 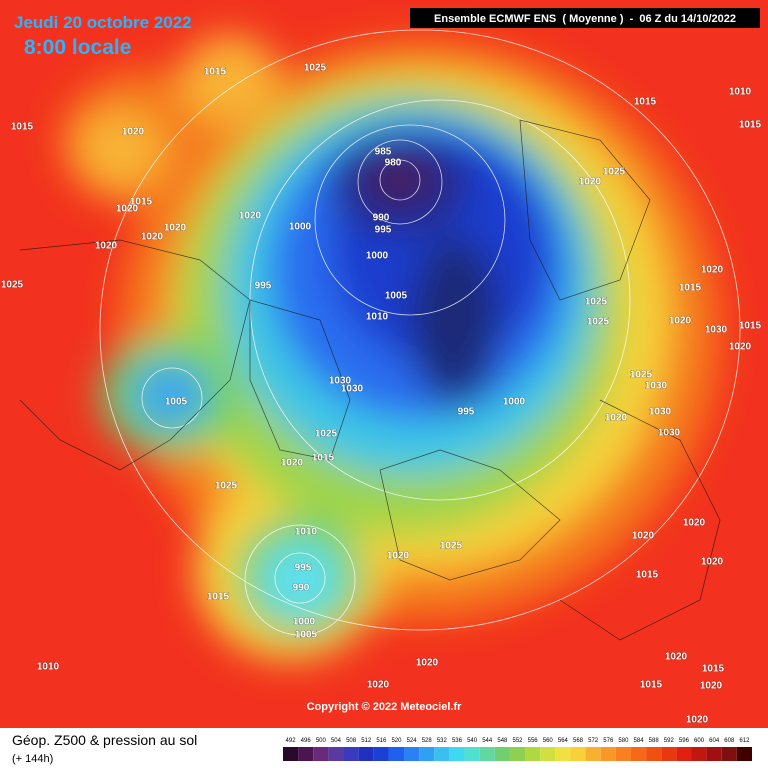 What do you see at coordinates (301, 588) in the screenshot?
I see `isobar-label: 990` at bounding box center [301, 588].